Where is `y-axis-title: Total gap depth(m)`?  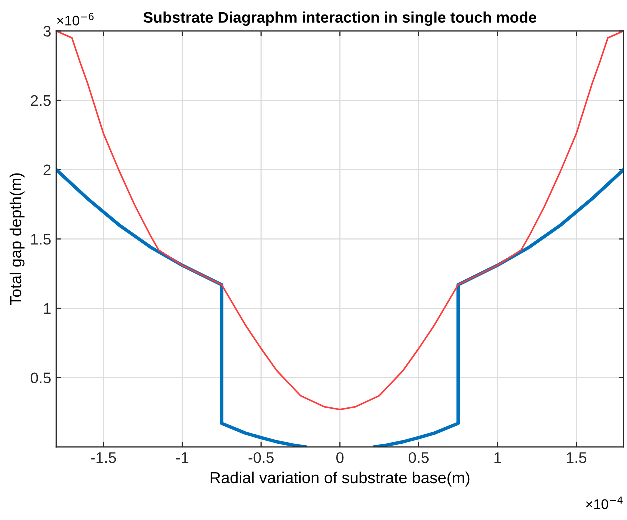
y-axis-title: Total gap depth(m) is located at coordinates (17, 240).